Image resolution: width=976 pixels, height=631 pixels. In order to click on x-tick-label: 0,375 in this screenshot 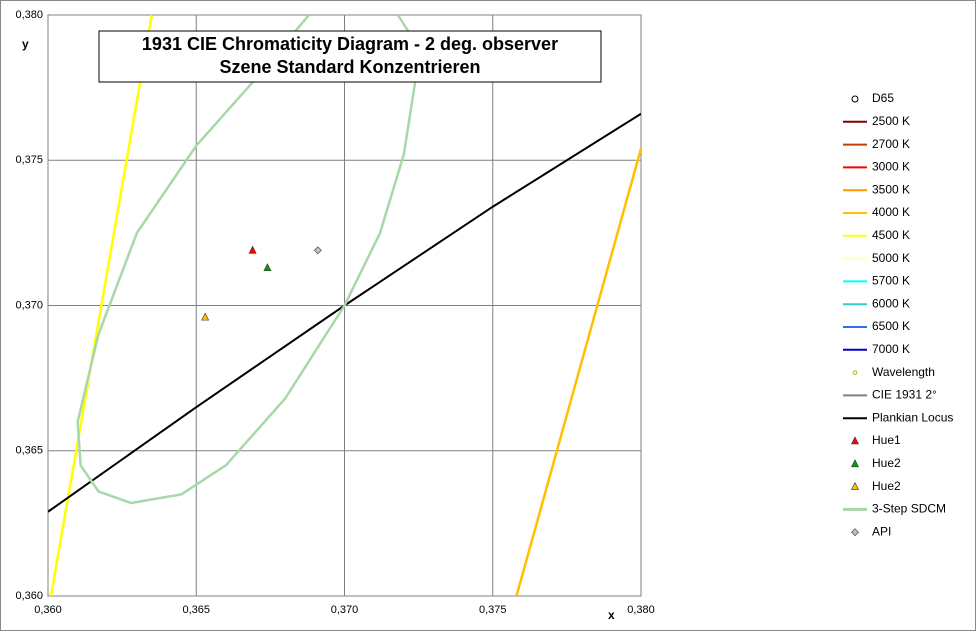, I will do `click(493, 610)`.